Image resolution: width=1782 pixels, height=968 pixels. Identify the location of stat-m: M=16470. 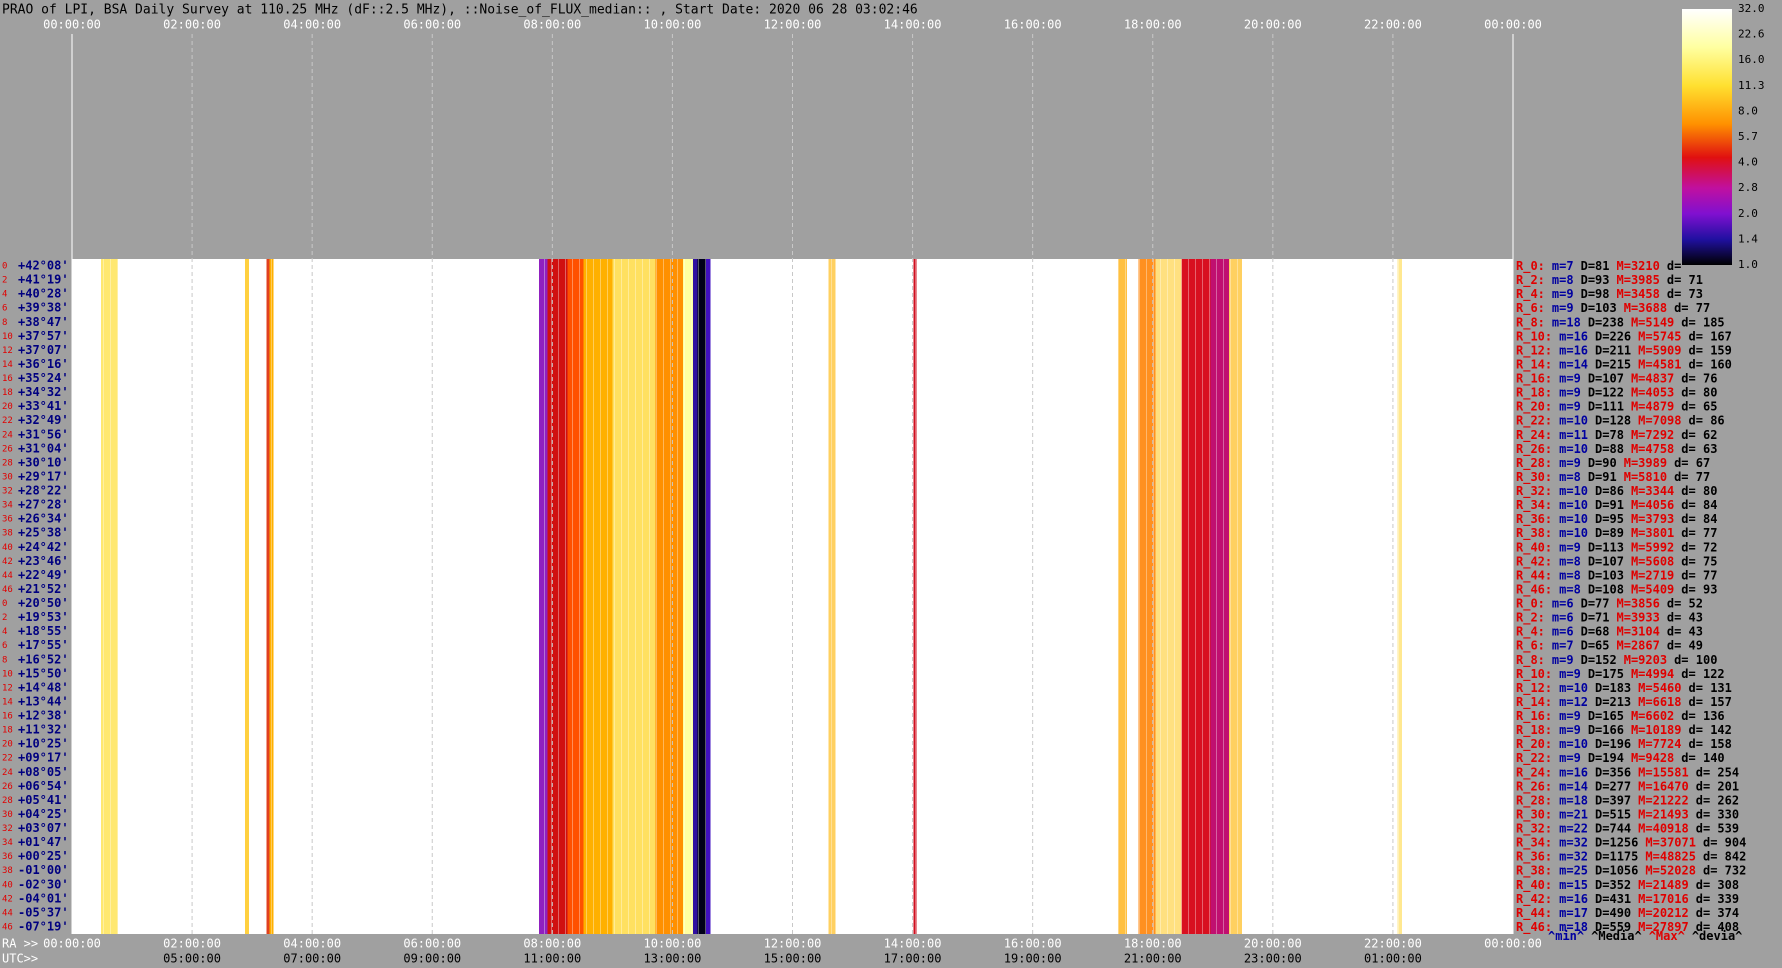
(1663, 786).